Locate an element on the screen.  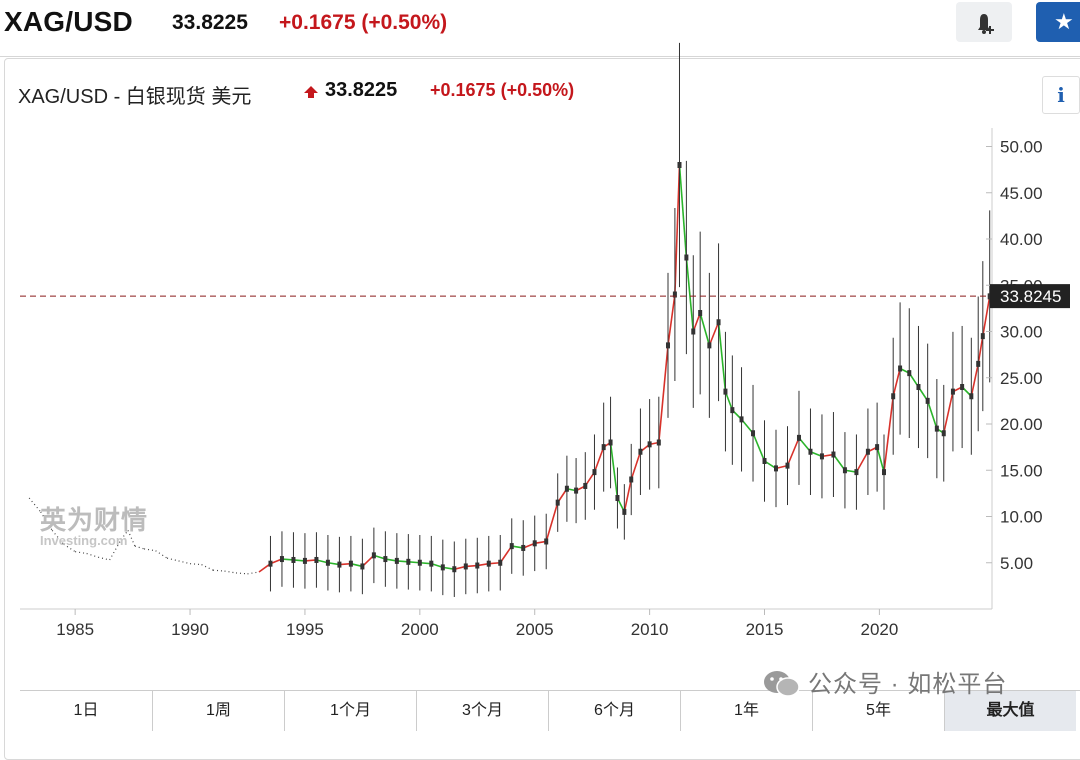
y-tick-label: 50.00 is located at coordinates (1021, 147).